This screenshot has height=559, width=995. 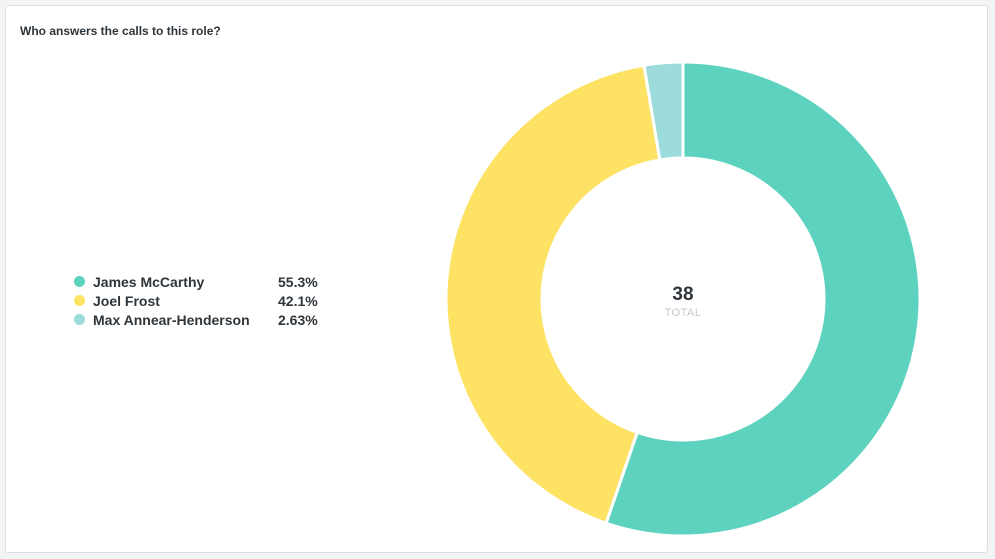 What do you see at coordinates (683, 313) in the screenshot?
I see `donut-total-label: TOTAL` at bounding box center [683, 313].